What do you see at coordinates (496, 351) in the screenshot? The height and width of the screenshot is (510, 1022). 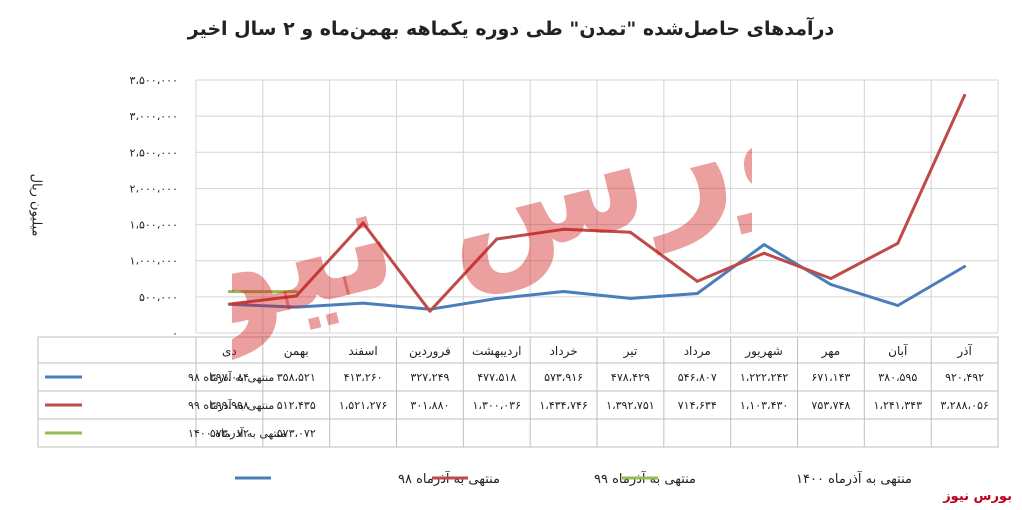 I see `x-tick-label: اردیبهشت` at bounding box center [496, 351].